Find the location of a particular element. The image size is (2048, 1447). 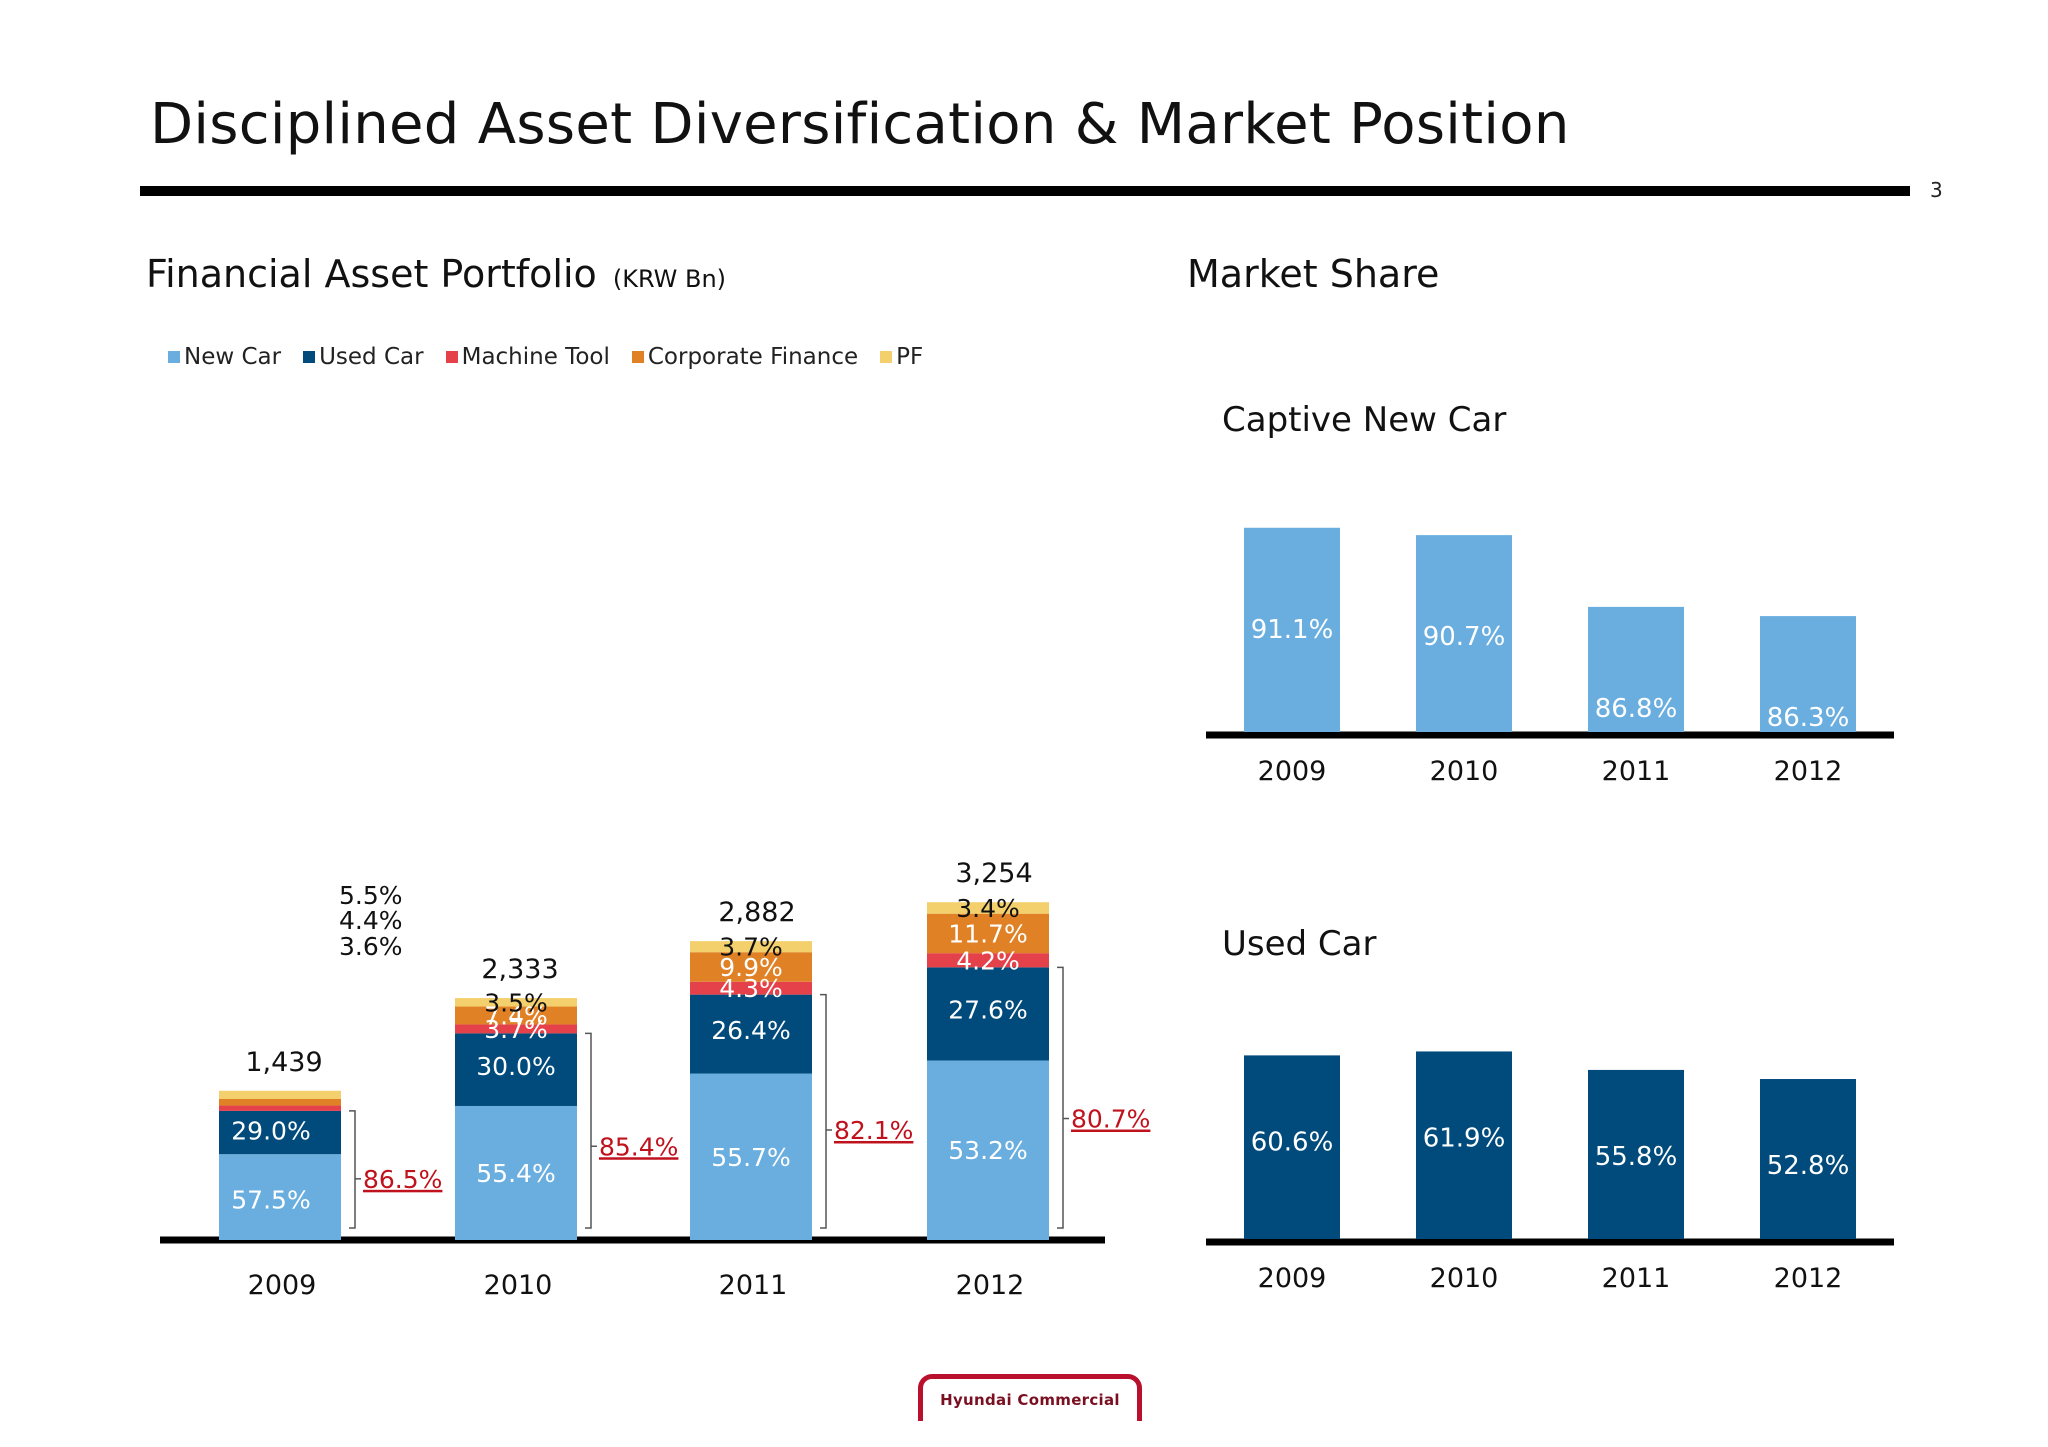

bar-segment-corporate-finance-2012 is located at coordinates (988, 933).